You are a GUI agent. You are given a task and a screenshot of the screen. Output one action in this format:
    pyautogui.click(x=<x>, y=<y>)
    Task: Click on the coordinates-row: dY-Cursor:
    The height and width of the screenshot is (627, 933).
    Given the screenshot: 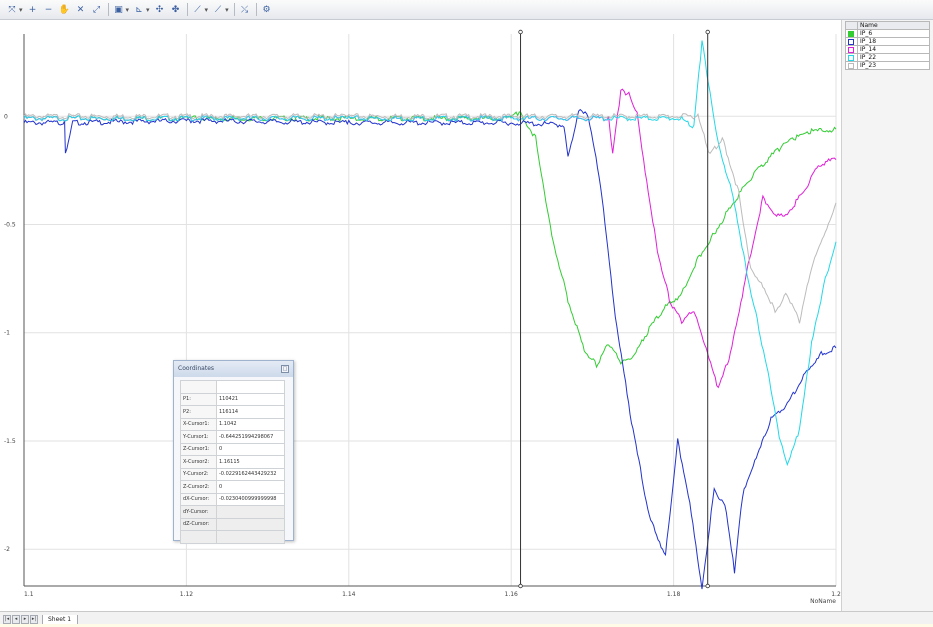 What is the action you would take?
    pyautogui.click(x=232, y=512)
    